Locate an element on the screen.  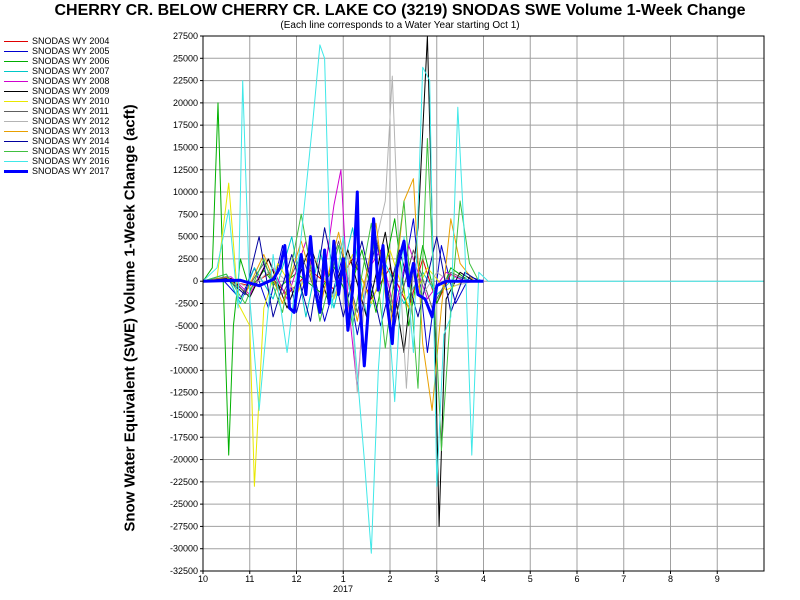
x-axis-year-label: 2017 is located at coordinates (343, 589).